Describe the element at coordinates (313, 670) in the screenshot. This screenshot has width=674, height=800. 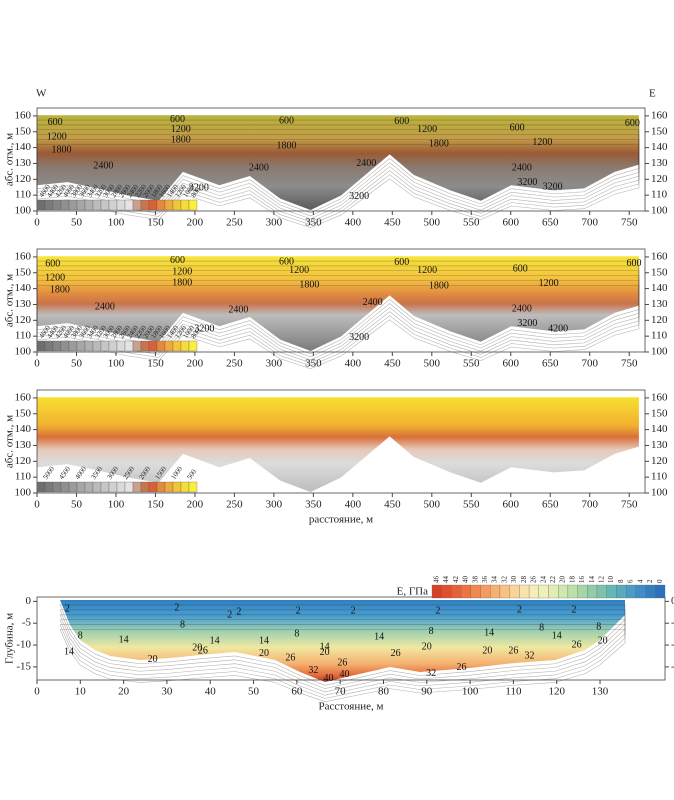
I see `contour-label: 32` at that location.